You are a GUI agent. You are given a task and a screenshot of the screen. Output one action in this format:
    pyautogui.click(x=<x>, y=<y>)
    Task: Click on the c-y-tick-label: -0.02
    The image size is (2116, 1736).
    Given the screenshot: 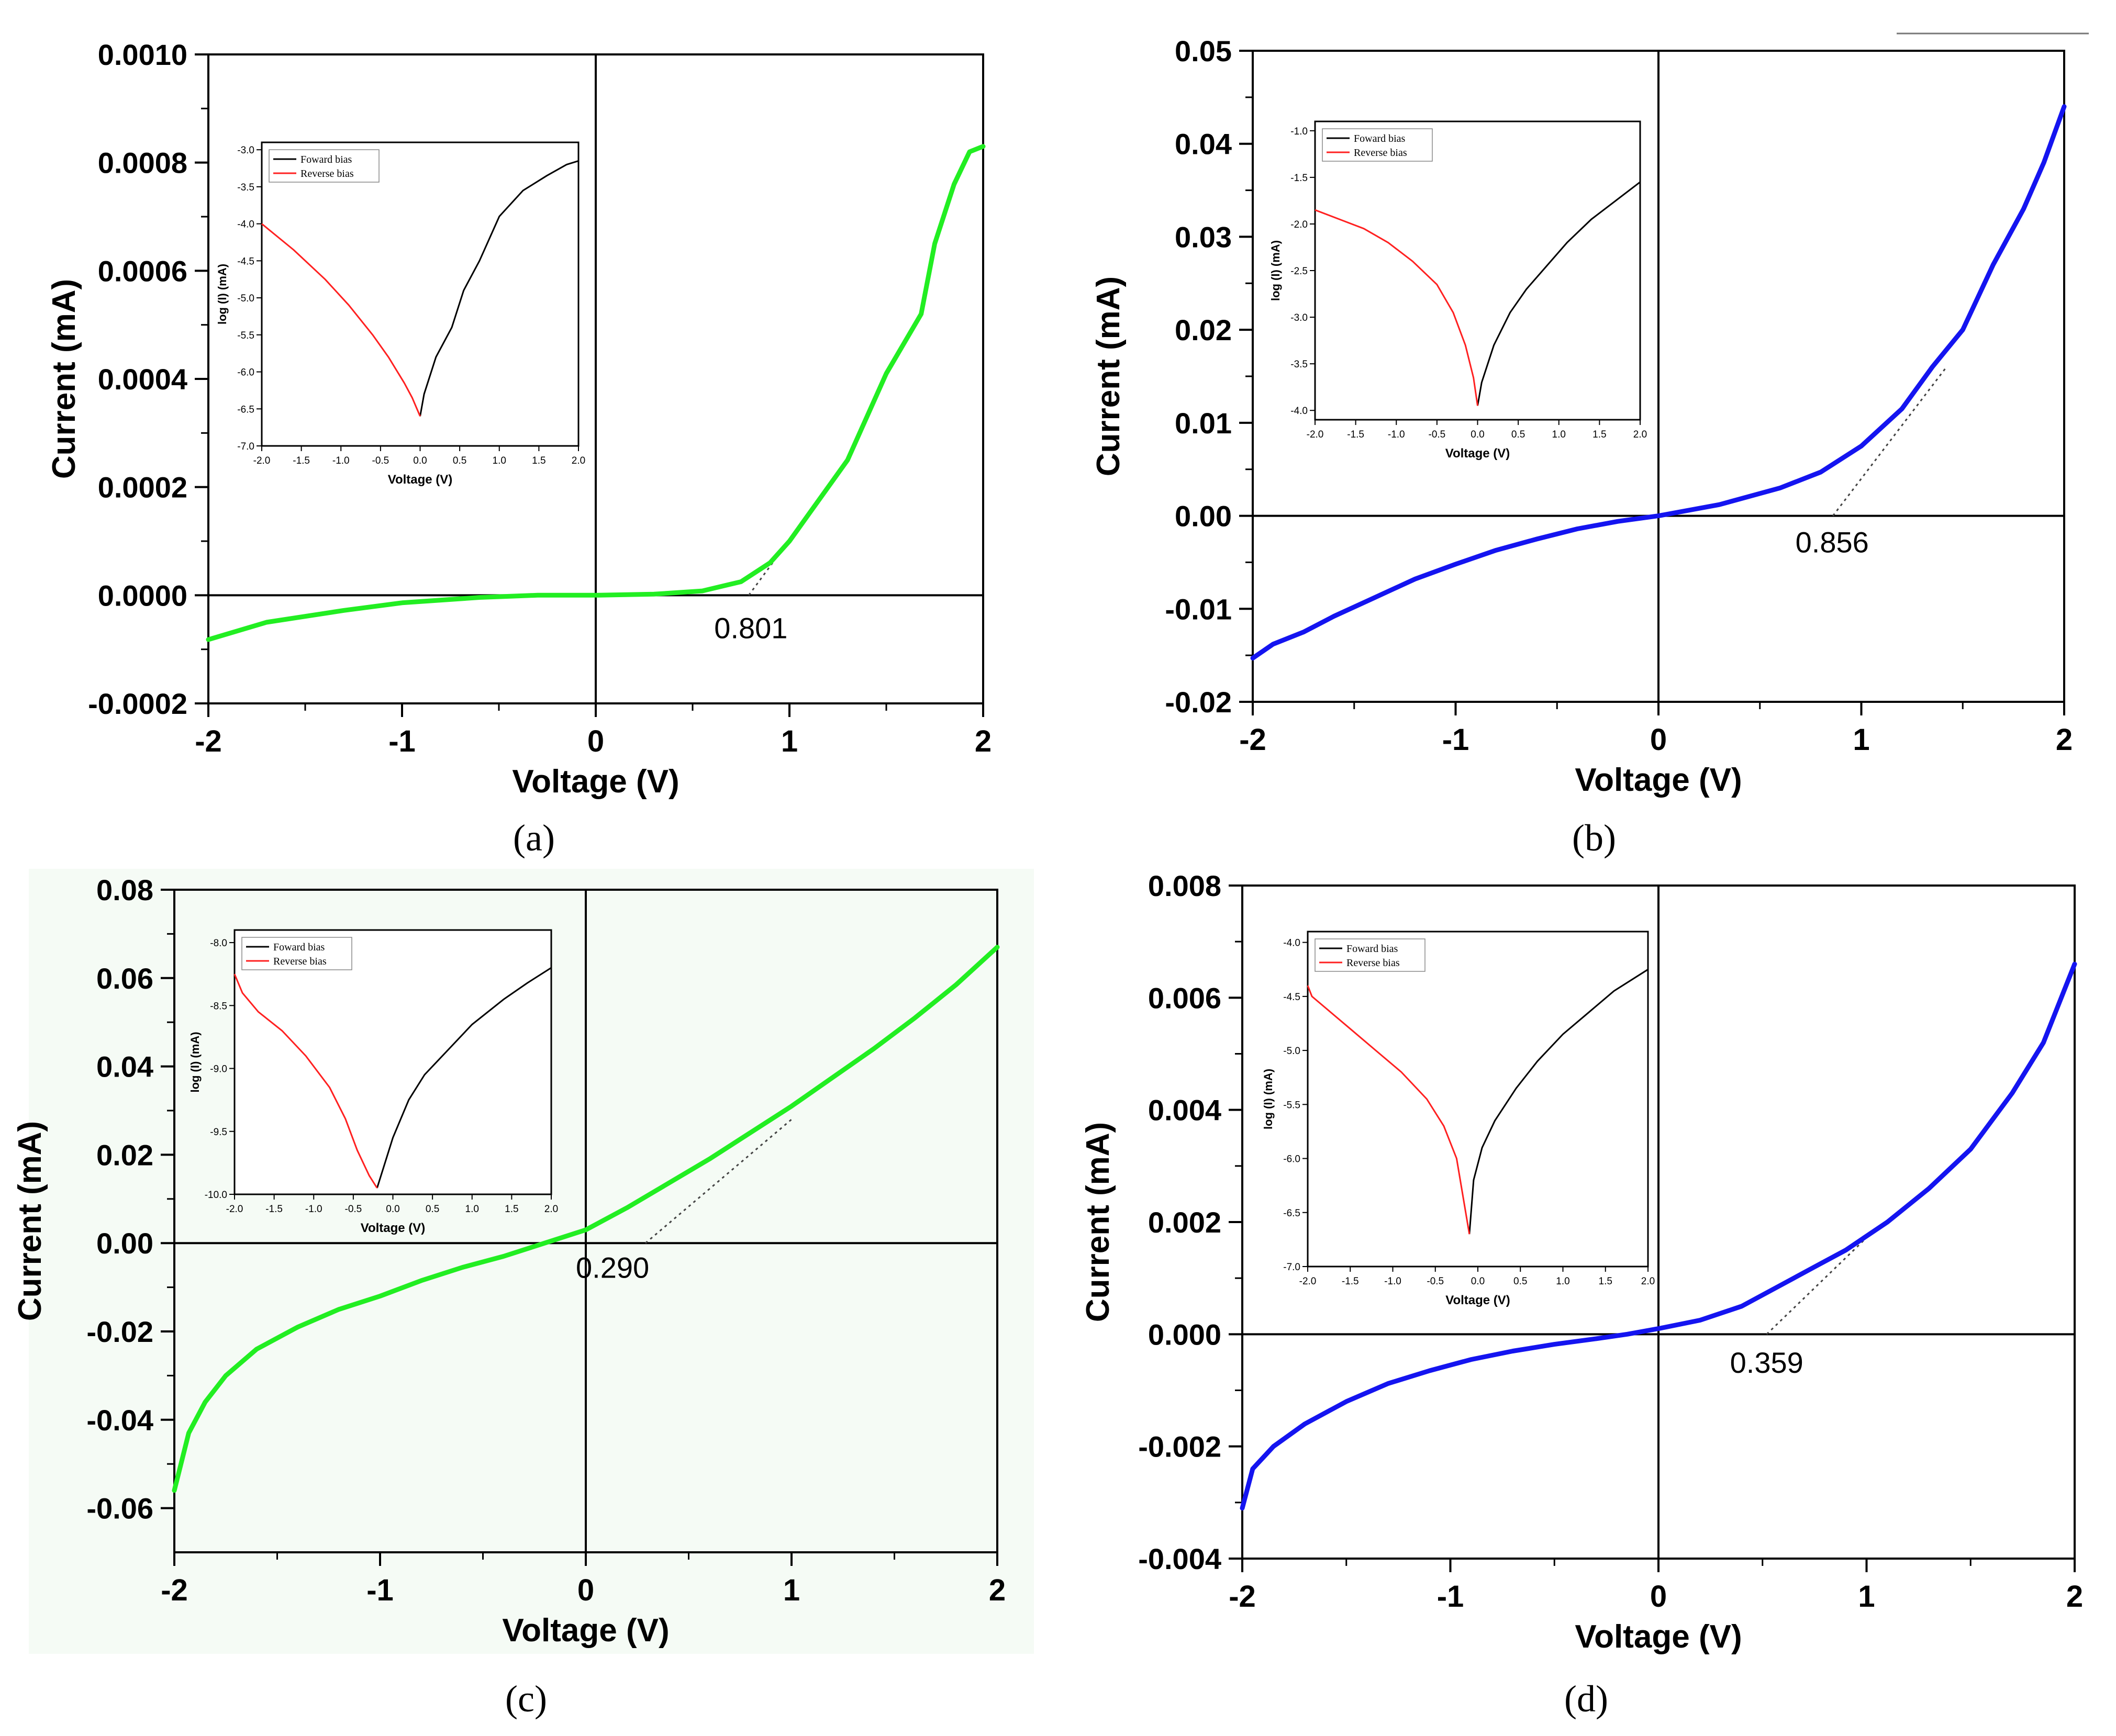 What is the action you would take?
    pyautogui.click(x=119, y=1331)
    